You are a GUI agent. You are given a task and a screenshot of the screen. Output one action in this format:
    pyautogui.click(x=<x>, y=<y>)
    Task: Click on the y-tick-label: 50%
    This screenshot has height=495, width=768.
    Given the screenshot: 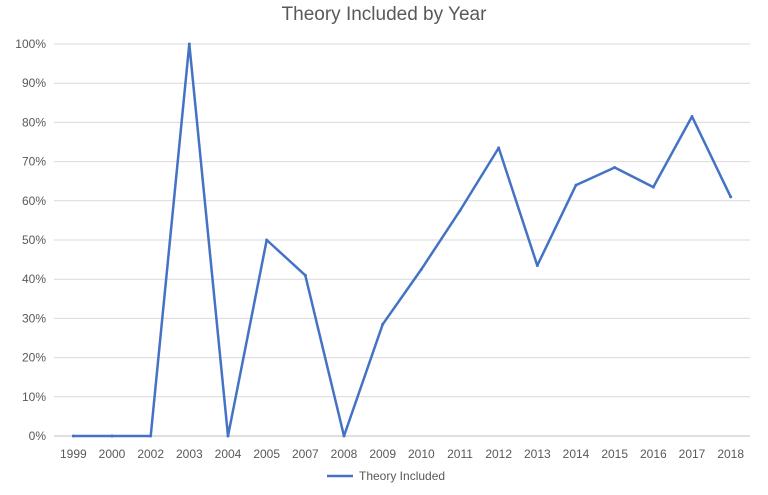 What is the action you would take?
    pyautogui.click(x=34, y=240)
    